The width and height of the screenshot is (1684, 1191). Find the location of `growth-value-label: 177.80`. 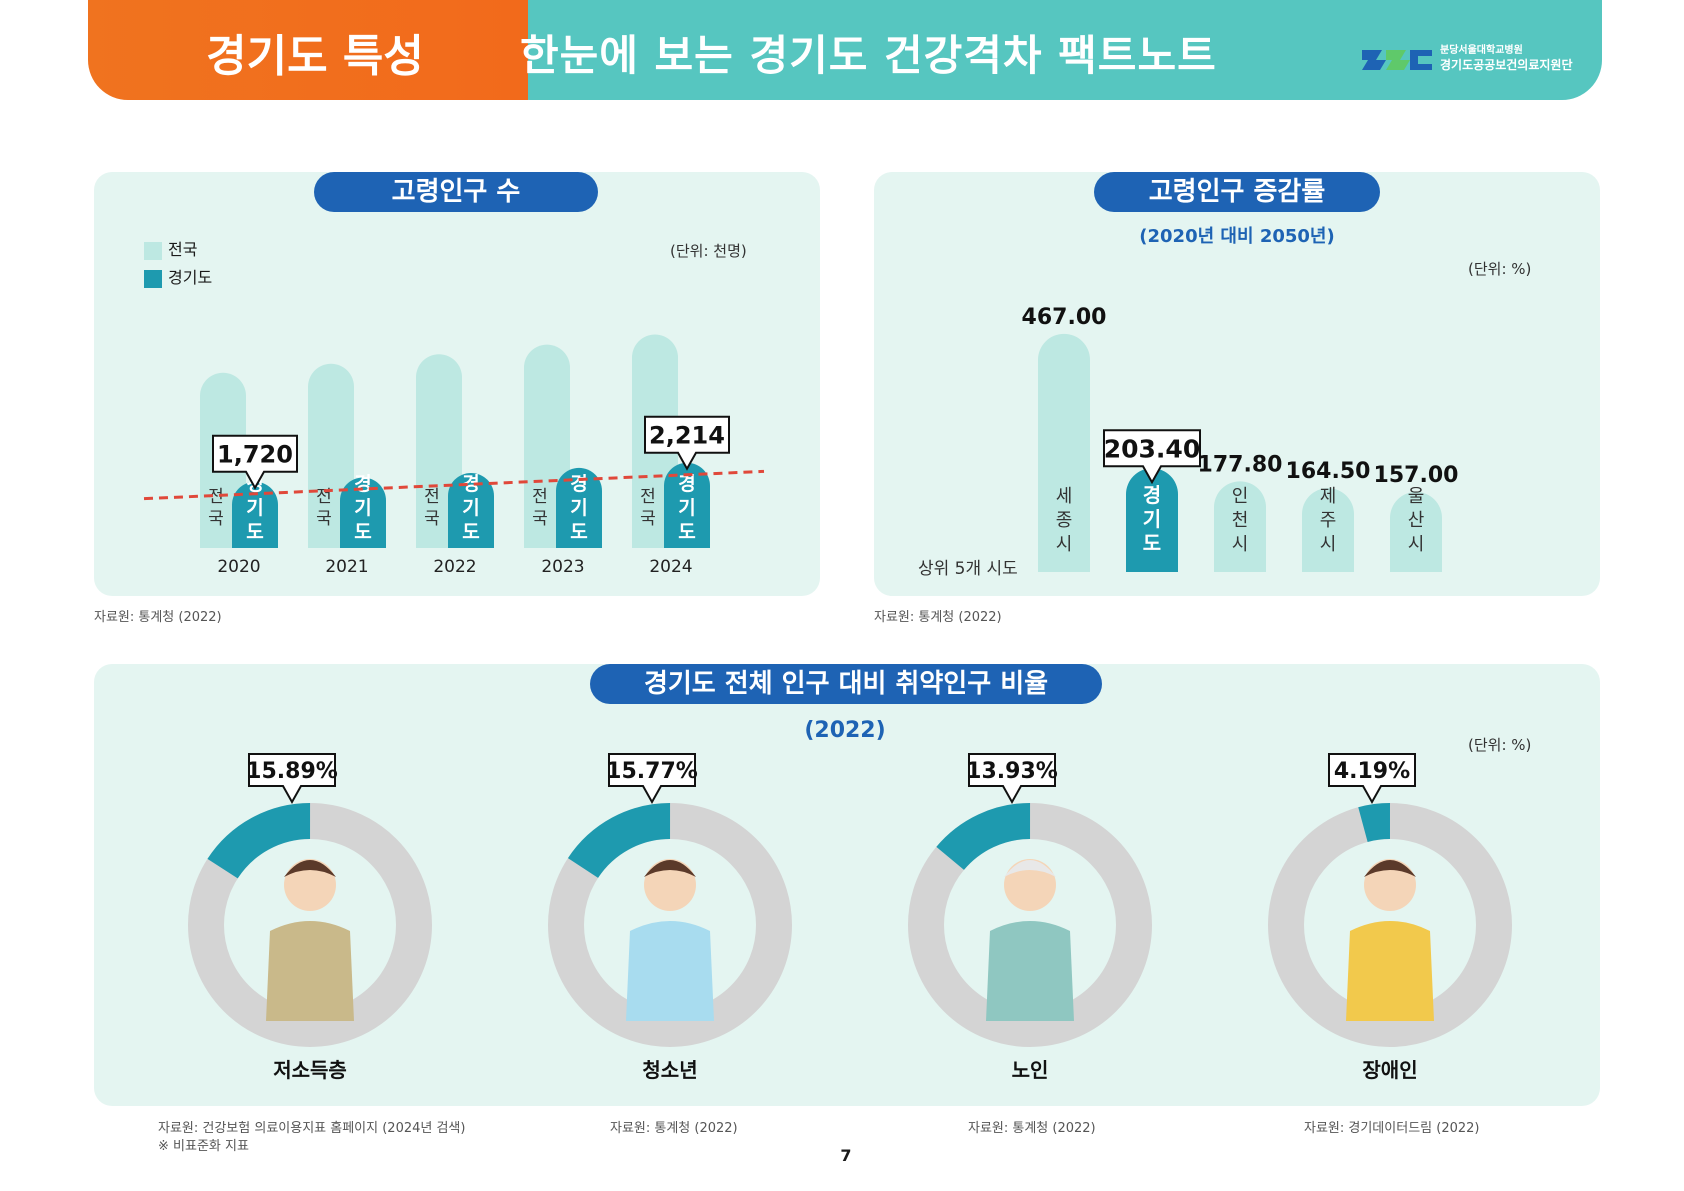

growth-value-label: 177.80 is located at coordinates (1240, 464).